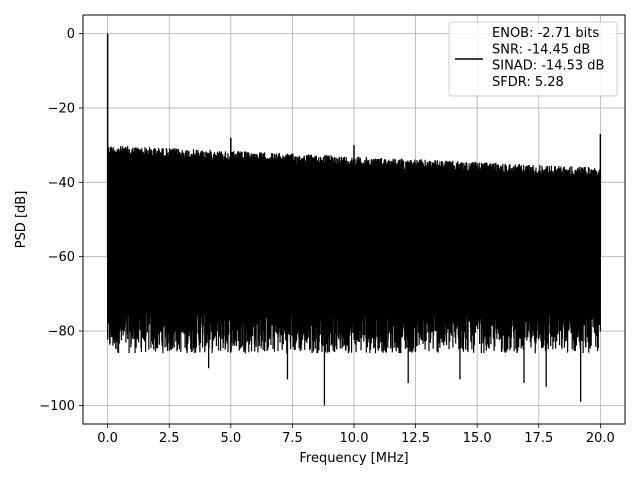 Image resolution: width=640 pixels, height=480 pixels. I want to click on x-axis: 0.0 2.5 5.0 7.5 10.0 12.5 15.0 17.5 20.0, so click(356, 435).